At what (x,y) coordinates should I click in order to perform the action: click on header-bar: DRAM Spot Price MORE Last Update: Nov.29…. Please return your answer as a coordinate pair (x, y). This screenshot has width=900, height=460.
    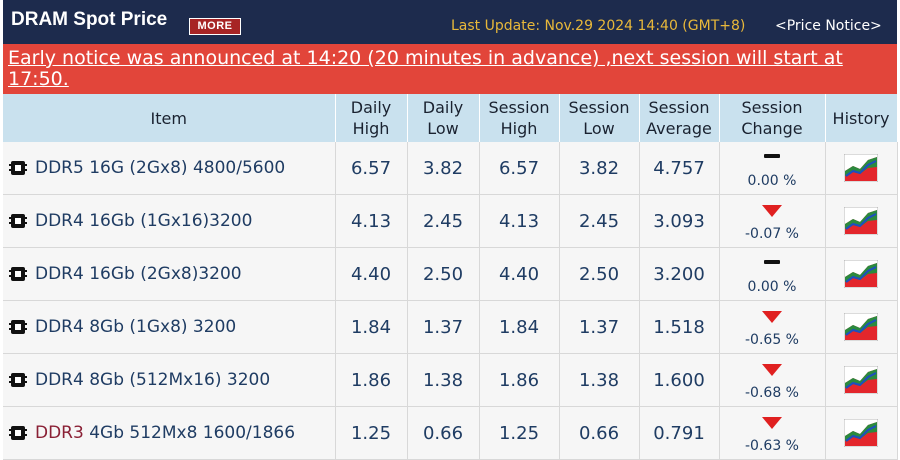
    Looking at the image, I should click on (450, 22).